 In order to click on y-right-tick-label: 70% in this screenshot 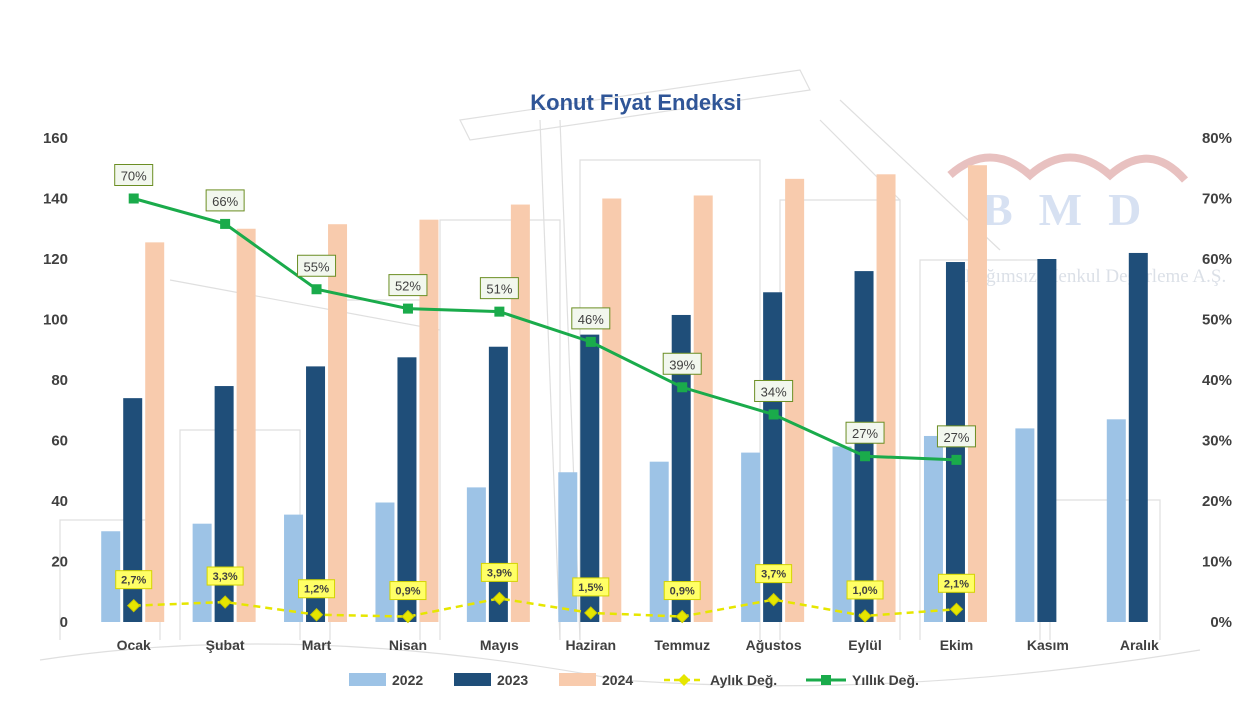, I will do `click(1217, 199)`.